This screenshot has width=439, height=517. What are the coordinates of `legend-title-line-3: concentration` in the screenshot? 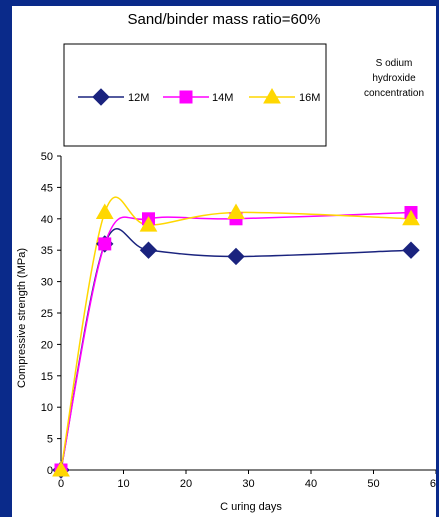 It's located at (394, 93).